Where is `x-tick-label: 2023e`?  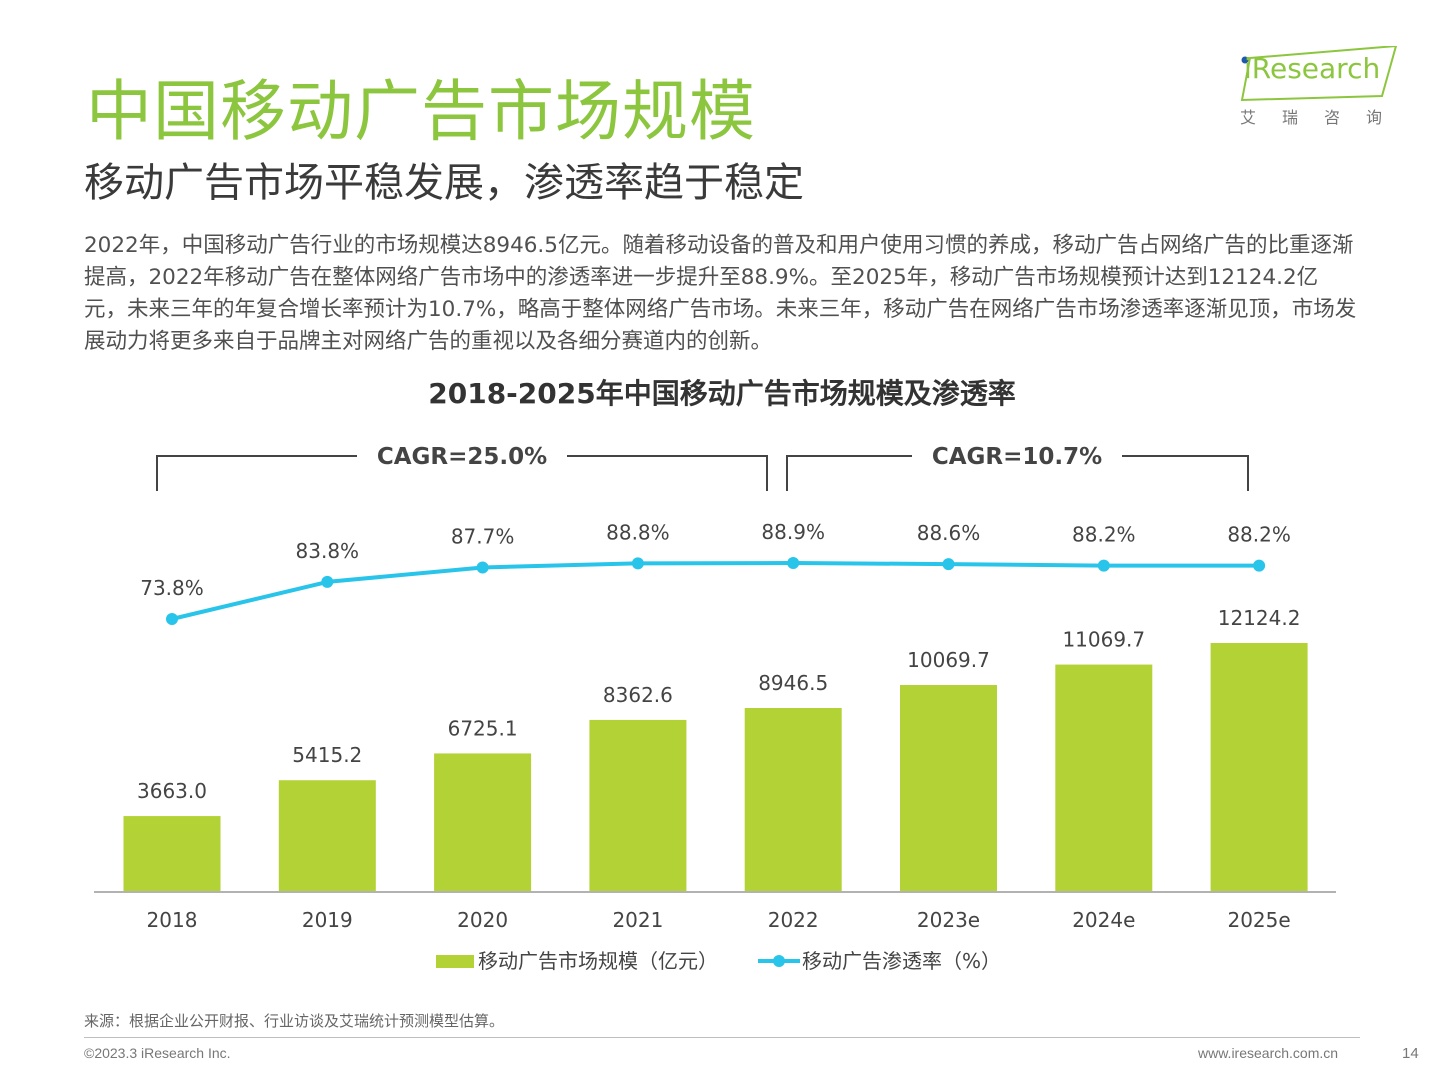 x-tick-label: 2023e is located at coordinates (948, 920).